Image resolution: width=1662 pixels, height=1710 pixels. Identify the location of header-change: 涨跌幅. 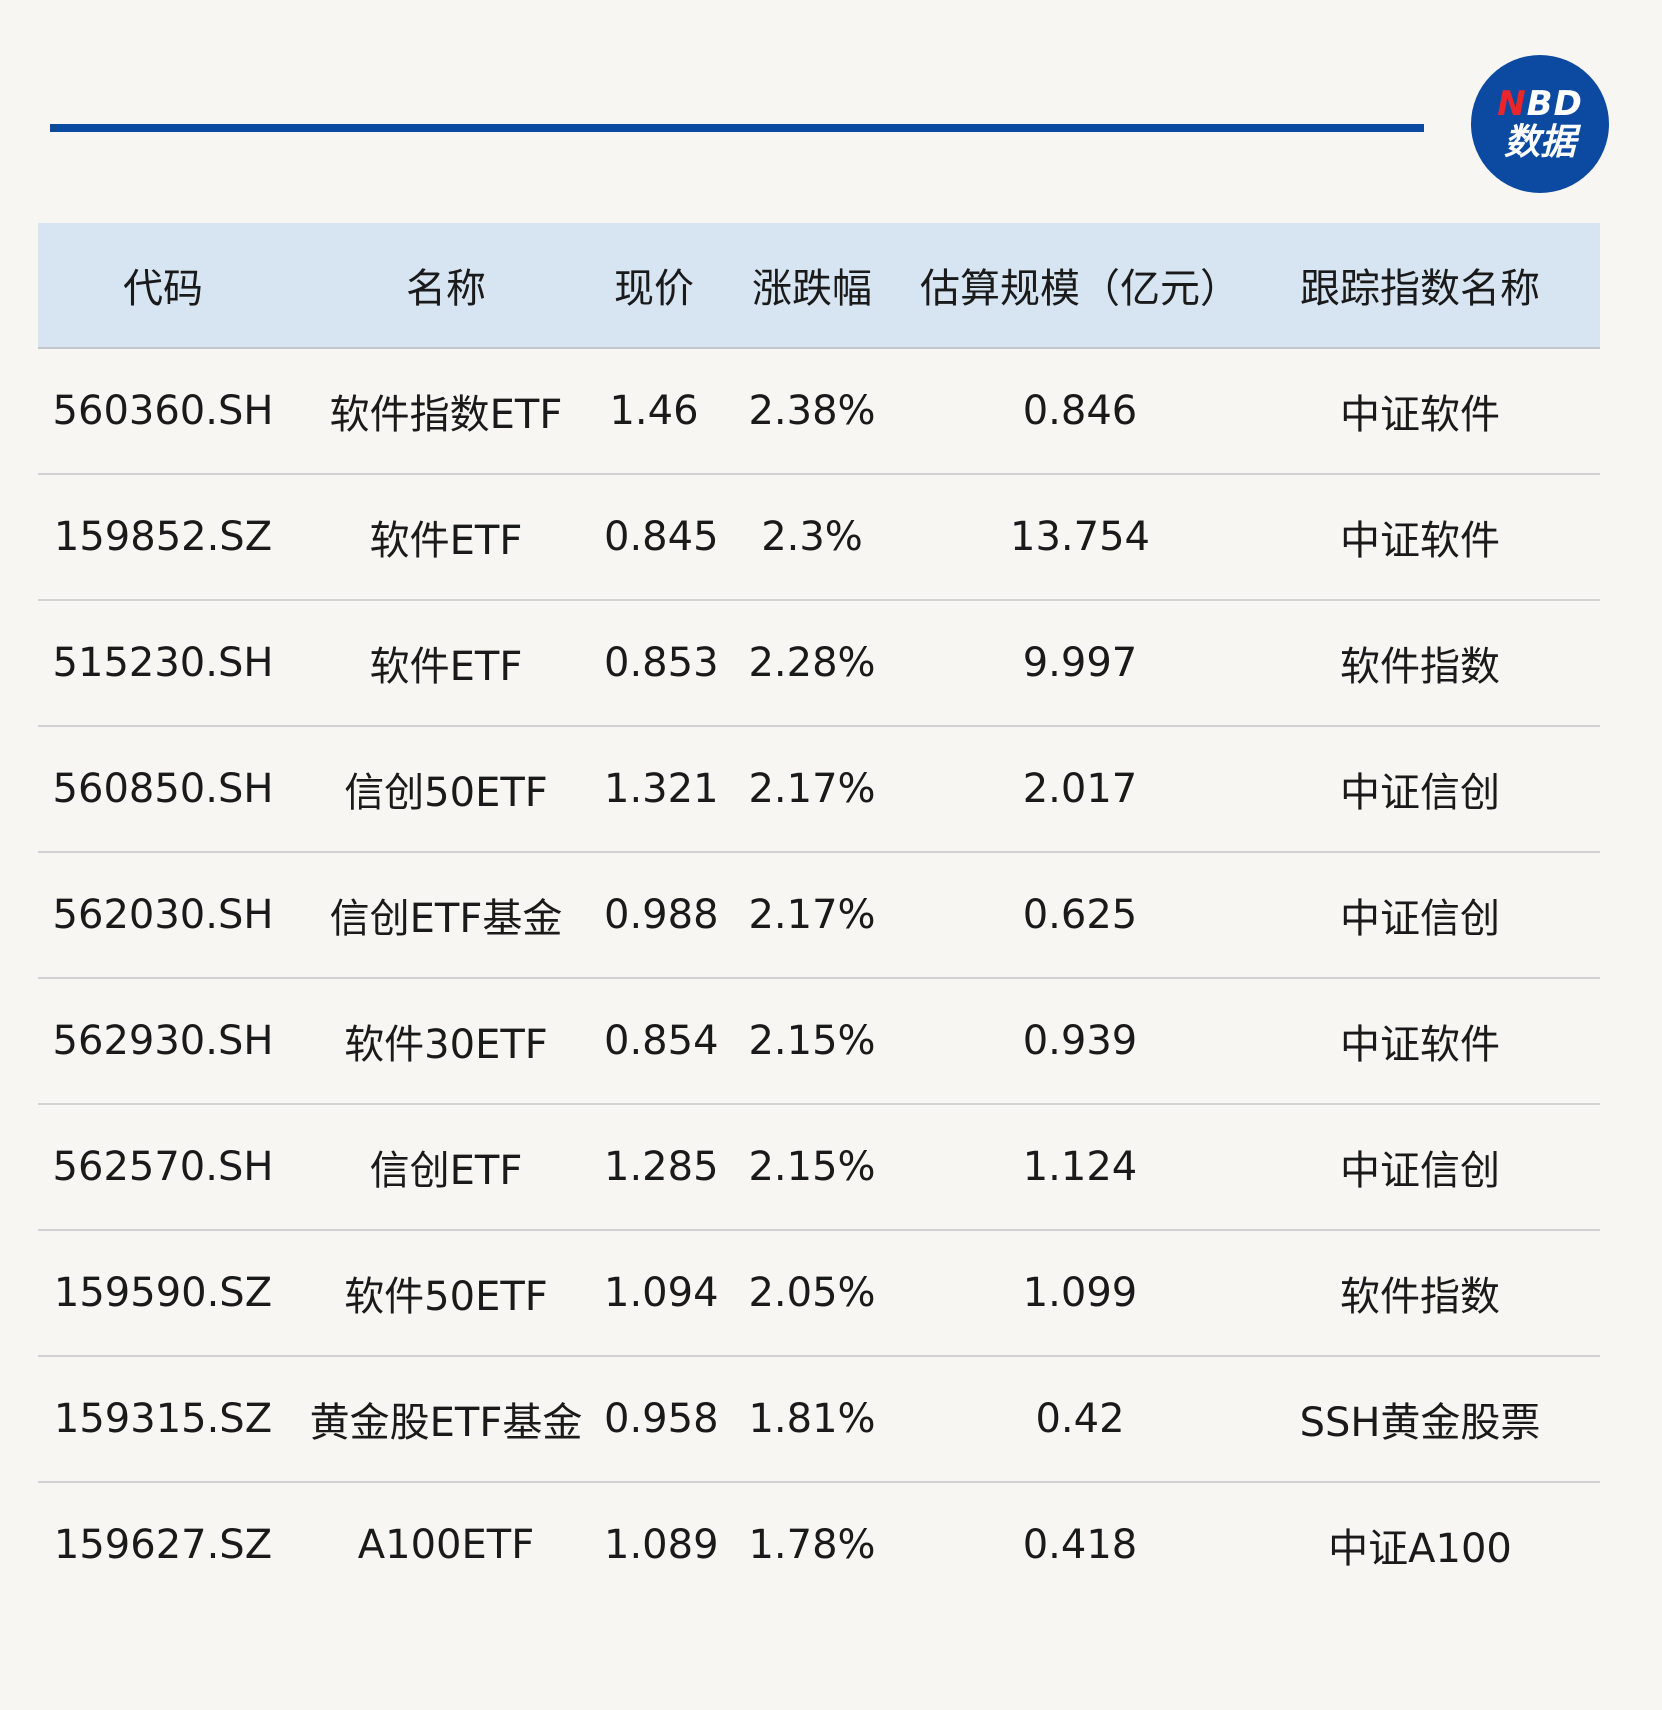
(812, 289).